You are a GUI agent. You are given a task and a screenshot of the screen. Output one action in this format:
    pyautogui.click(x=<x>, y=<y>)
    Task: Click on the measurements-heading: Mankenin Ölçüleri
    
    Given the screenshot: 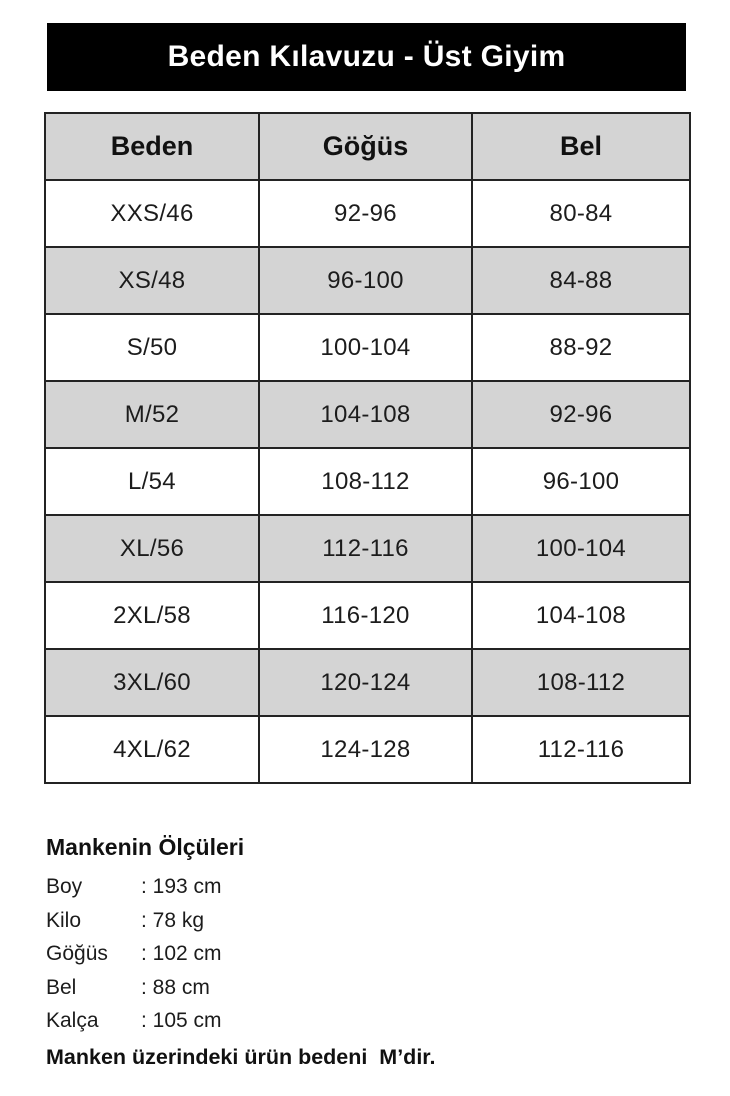 What is the action you would take?
    pyautogui.click(x=145, y=847)
    